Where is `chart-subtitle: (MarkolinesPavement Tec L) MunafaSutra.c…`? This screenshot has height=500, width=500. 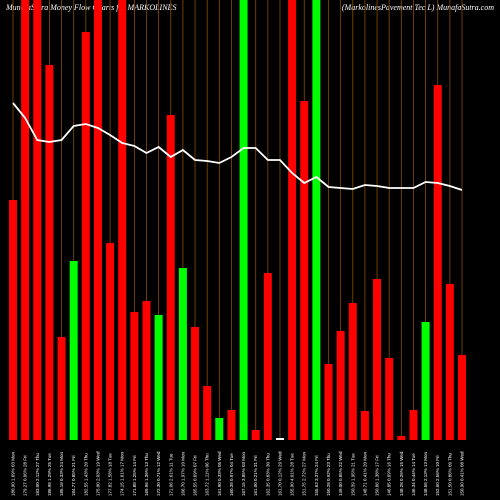 chart-subtitle: (MarkolinesPavement Tec L) MunafaSutra.c… is located at coordinates (418, 7).